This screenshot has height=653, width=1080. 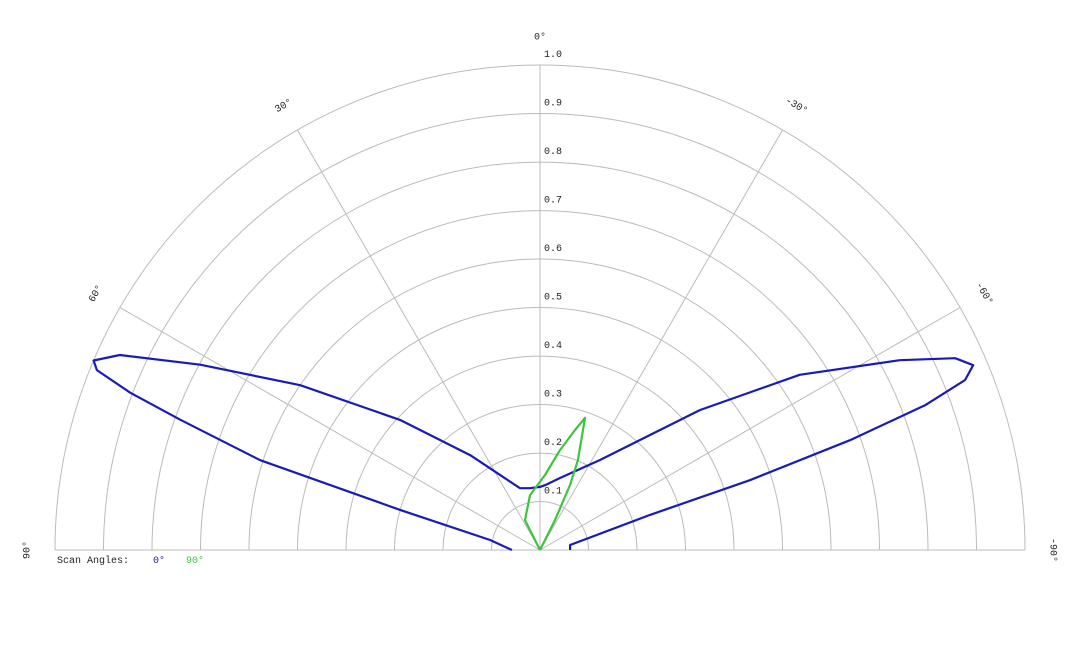 I want to click on angle-tick-label: -60°, so click(x=984, y=293).